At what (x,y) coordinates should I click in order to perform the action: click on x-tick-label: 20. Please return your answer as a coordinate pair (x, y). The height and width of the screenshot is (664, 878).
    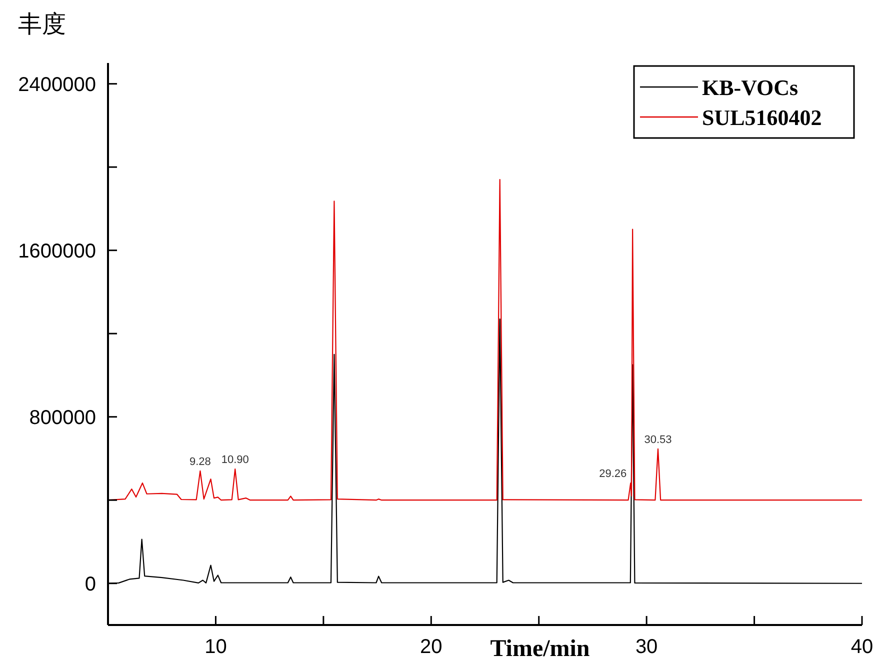
    Looking at the image, I should click on (431, 647).